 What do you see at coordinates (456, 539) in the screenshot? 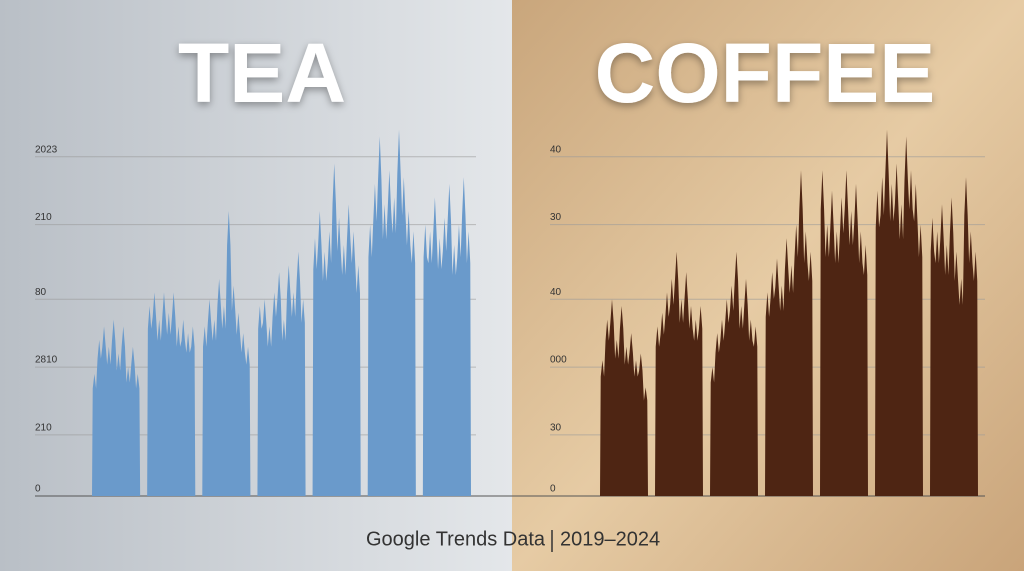
I see `footer-source: Google Trends Data` at bounding box center [456, 539].